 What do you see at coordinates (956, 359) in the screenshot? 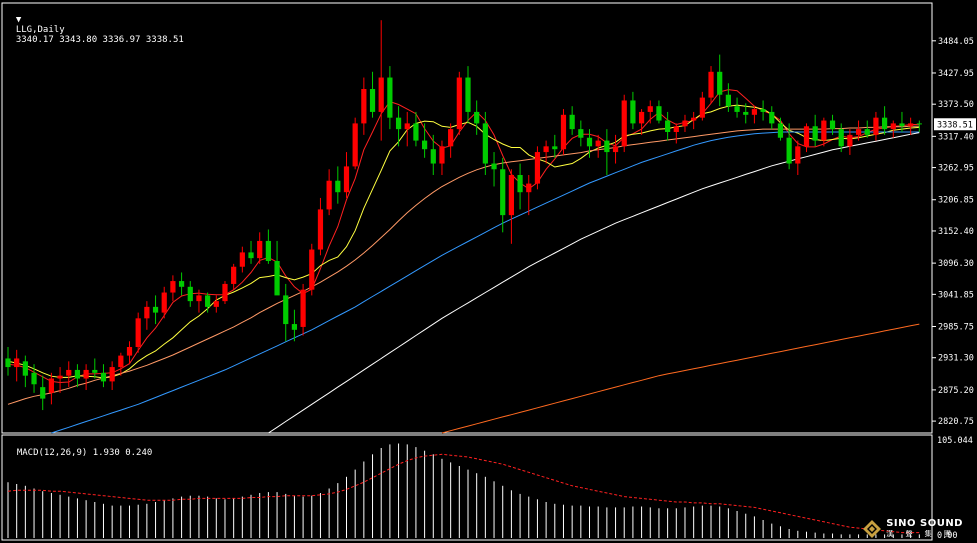
I see `price-tick-label: 2931.30` at bounding box center [956, 359].